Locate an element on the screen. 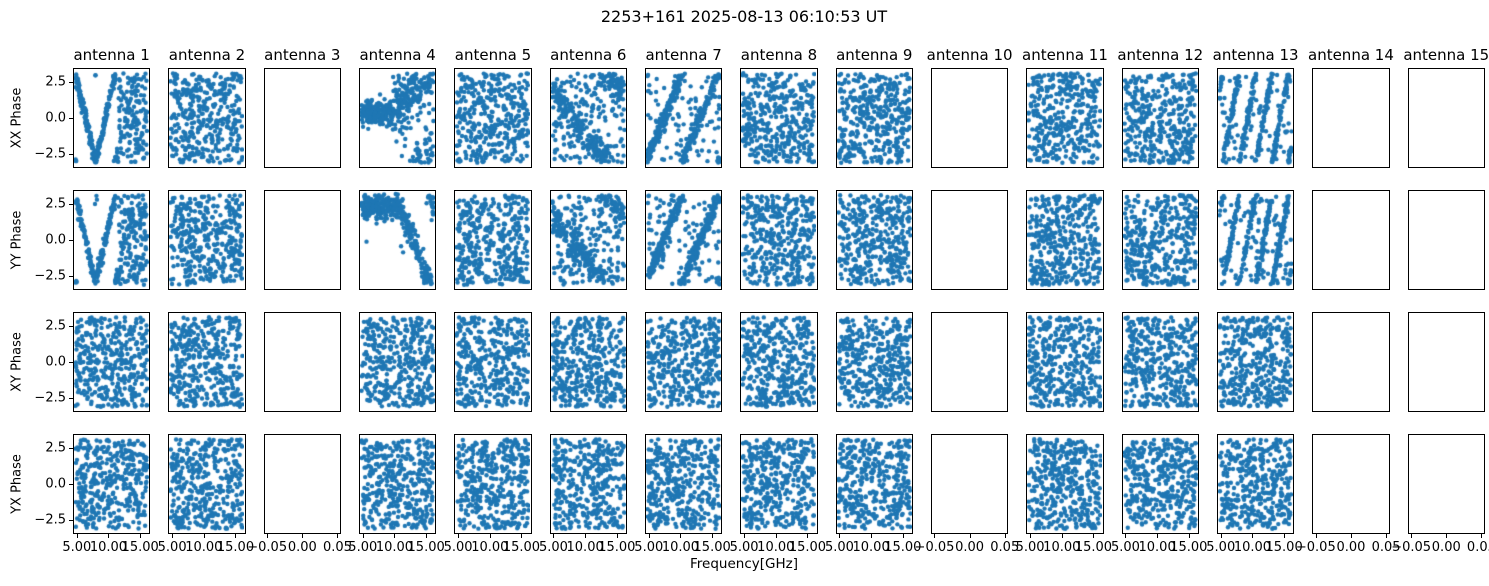  subplot-title-antenna-7: antenna 7 is located at coordinates (683, 55).